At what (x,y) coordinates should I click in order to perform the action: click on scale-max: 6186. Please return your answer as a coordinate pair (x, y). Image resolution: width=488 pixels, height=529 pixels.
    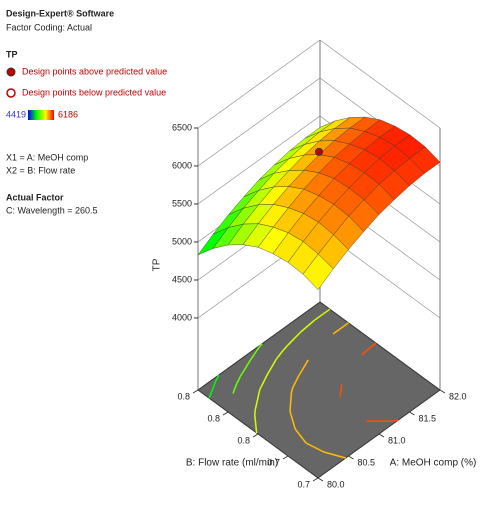
    Looking at the image, I should click on (68, 114).